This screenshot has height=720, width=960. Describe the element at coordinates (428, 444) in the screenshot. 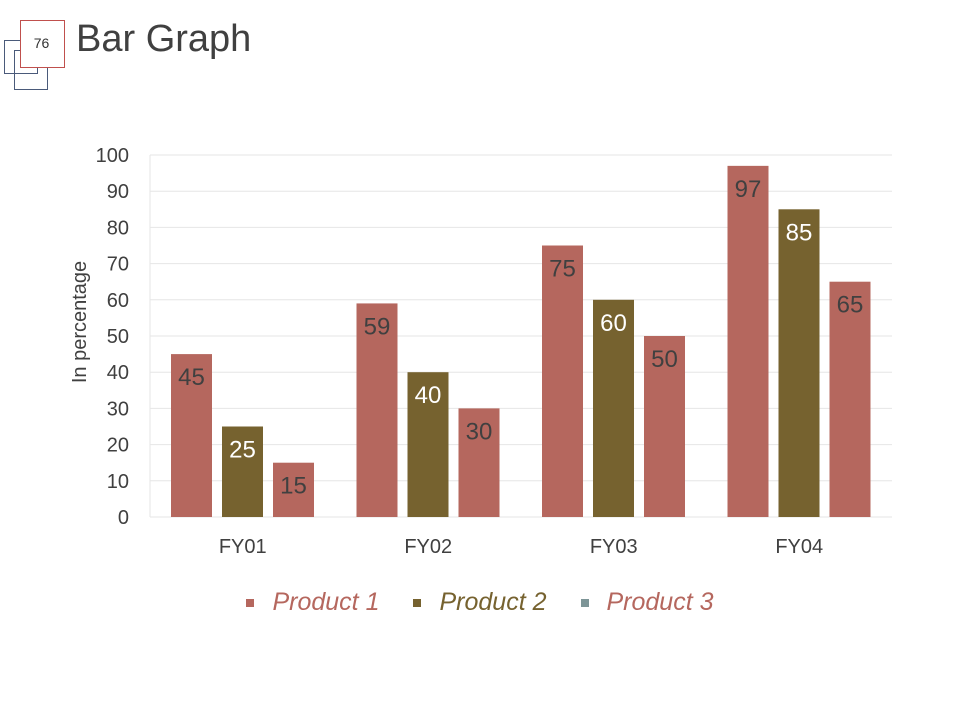

I see `bar-product-2-fy02` at that location.